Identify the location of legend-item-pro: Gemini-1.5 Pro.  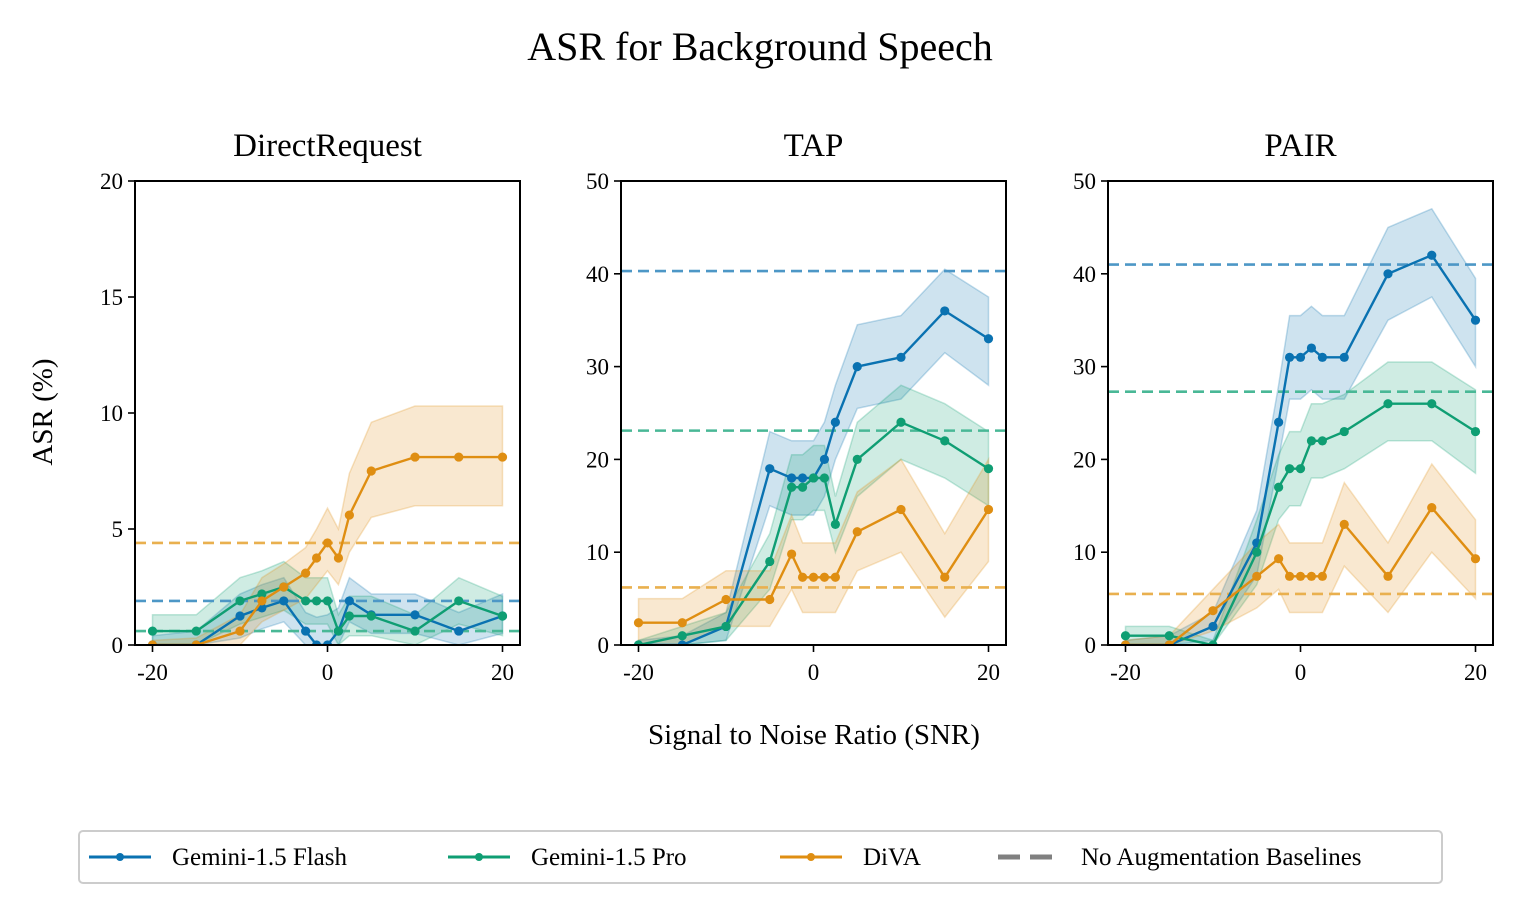
(567, 857).